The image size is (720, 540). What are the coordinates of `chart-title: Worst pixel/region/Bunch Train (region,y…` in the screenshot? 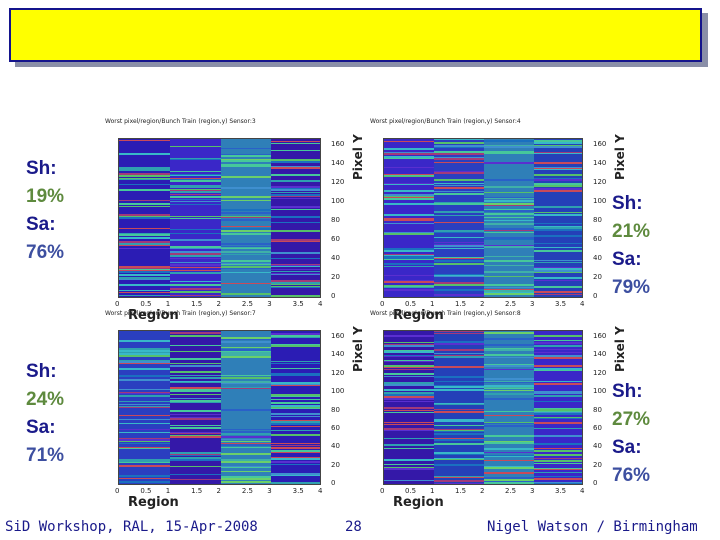 It's located at (180, 121).